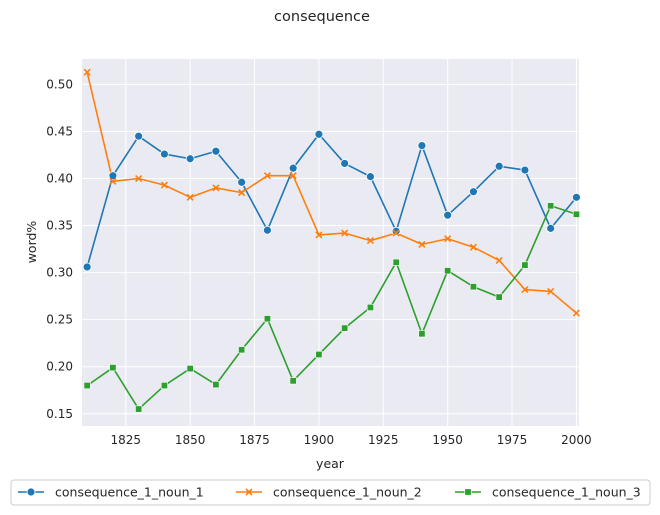  What do you see at coordinates (319, 440) in the screenshot?
I see `x-tick-label: 1900` at bounding box center [319, 440].